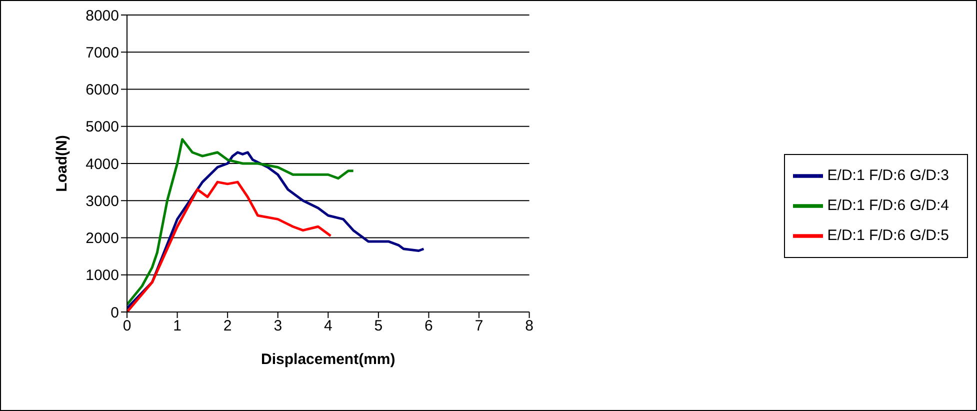  I want to click on x-axis-title: Displacement(mm), so click(328, 359).